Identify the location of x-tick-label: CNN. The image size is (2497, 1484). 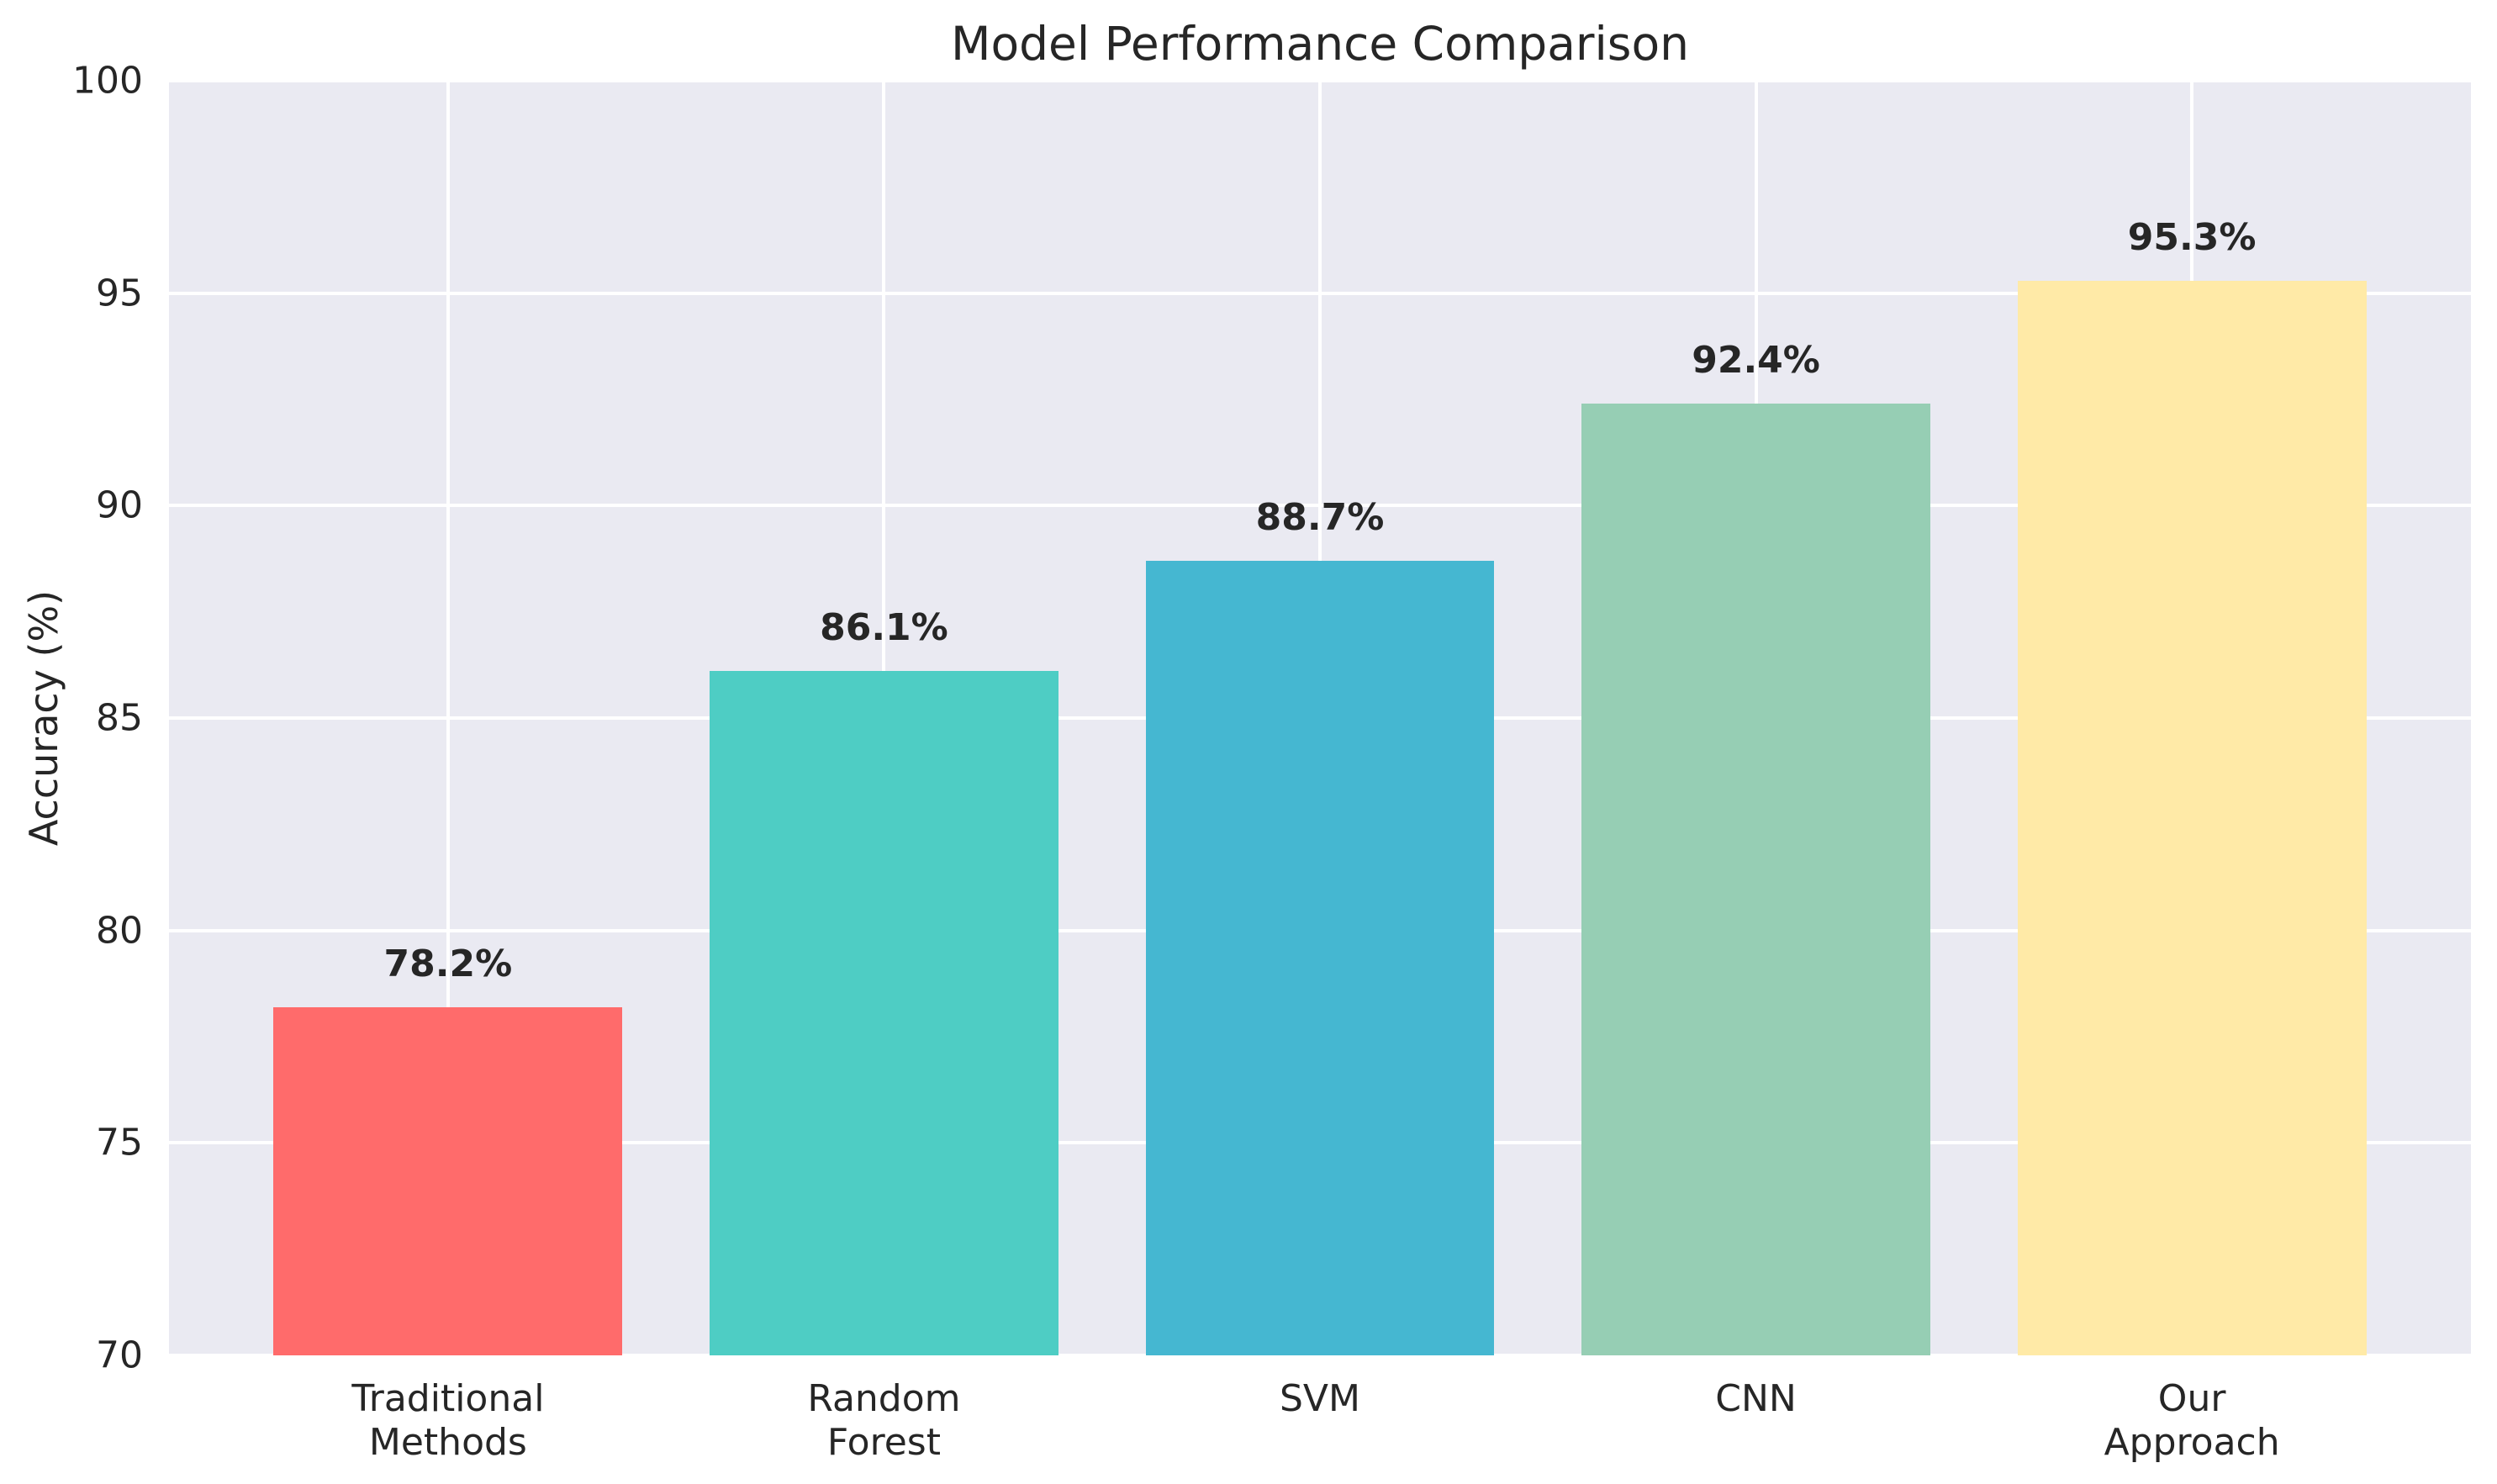
(1756, 1399).